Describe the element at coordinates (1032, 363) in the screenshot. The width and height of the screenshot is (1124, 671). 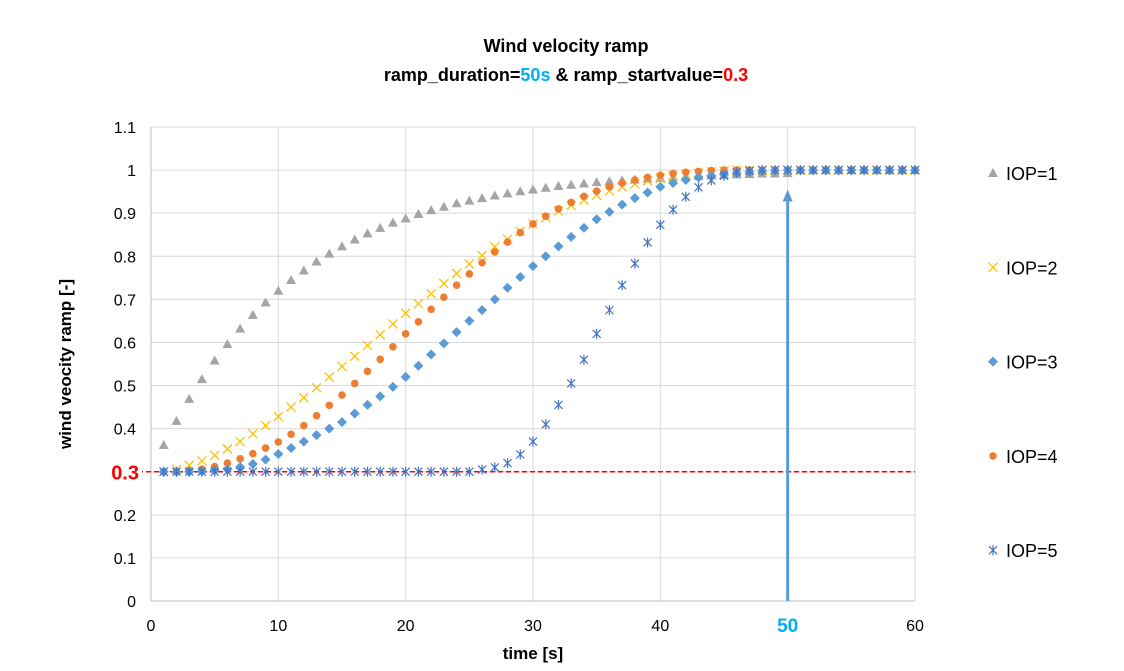
I see `legend-label: IOP=3` at that location.